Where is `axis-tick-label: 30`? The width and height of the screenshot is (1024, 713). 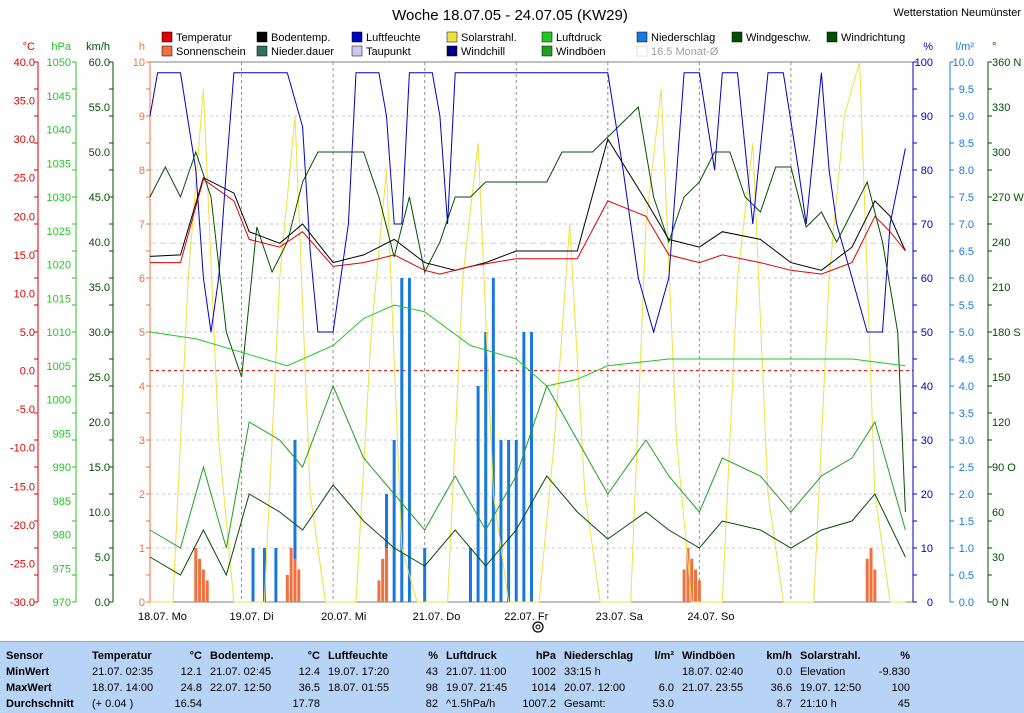
axis-tick-label: 30 is located at coordinates (998, 558).